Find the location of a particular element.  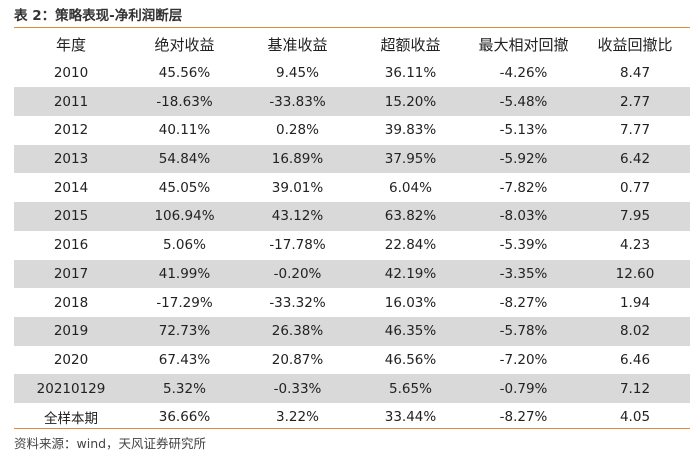

table-cell: 20.87% is located at coordinates (297, 359).